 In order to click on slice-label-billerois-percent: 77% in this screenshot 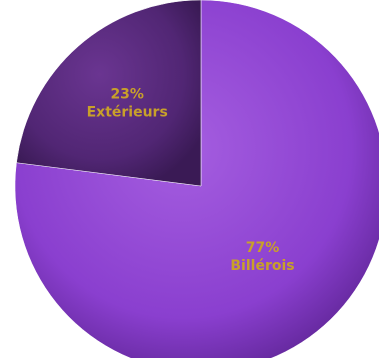, I will do `click(263, 248)`.